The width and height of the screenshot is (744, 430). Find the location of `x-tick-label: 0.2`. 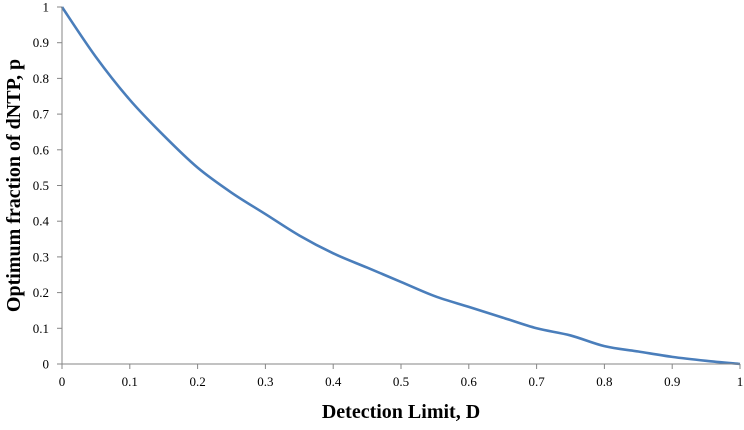

x-tick-label: 0.2 is located at coordinates (197, 381).